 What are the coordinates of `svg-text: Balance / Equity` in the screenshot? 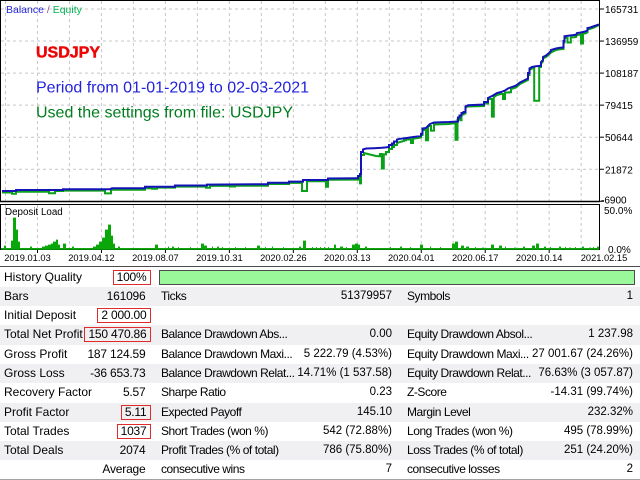 It's located at (44, 10).